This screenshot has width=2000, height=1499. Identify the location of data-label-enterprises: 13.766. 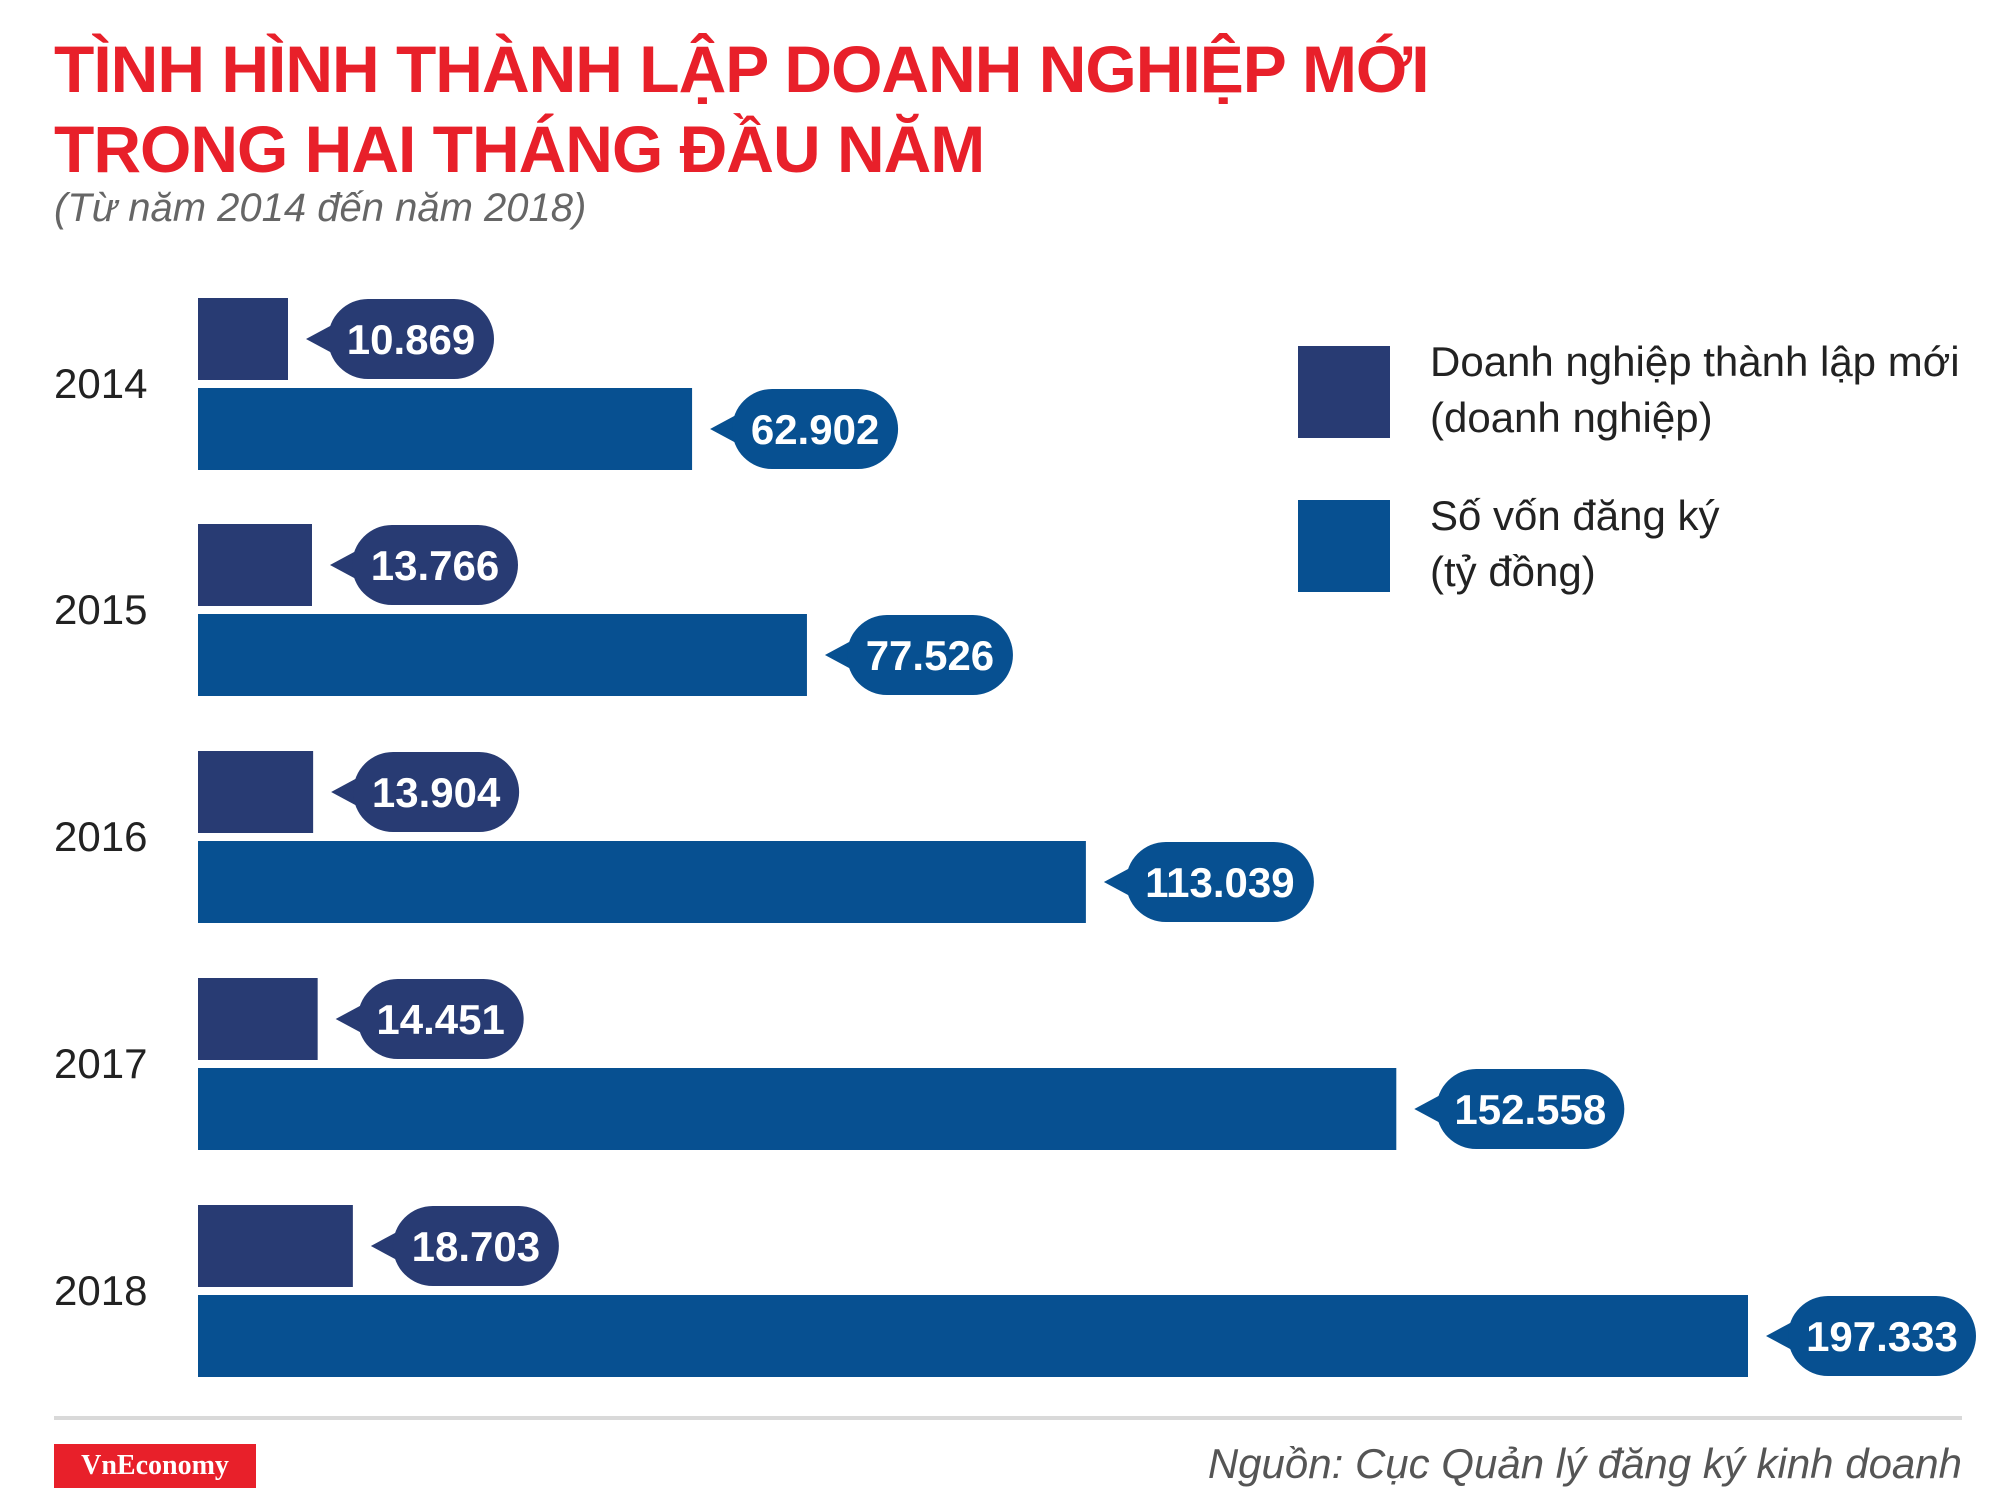
(435, 565).